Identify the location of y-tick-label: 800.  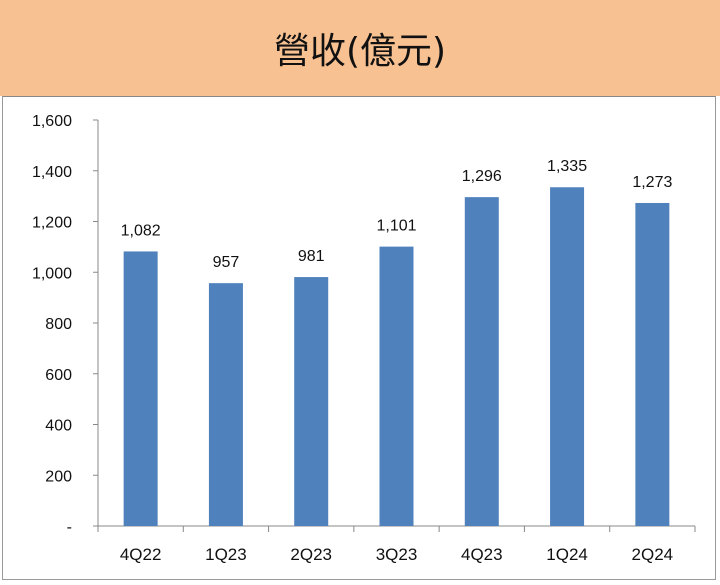
(58, 324).